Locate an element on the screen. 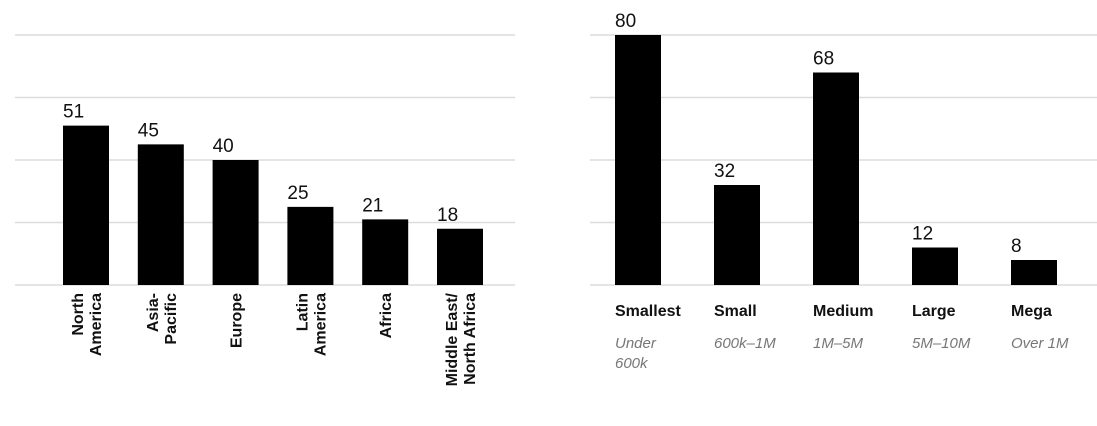 This screenshot has height=426, width=1097. x-tick-sublabel: Under is located at coordinates (636, 343).